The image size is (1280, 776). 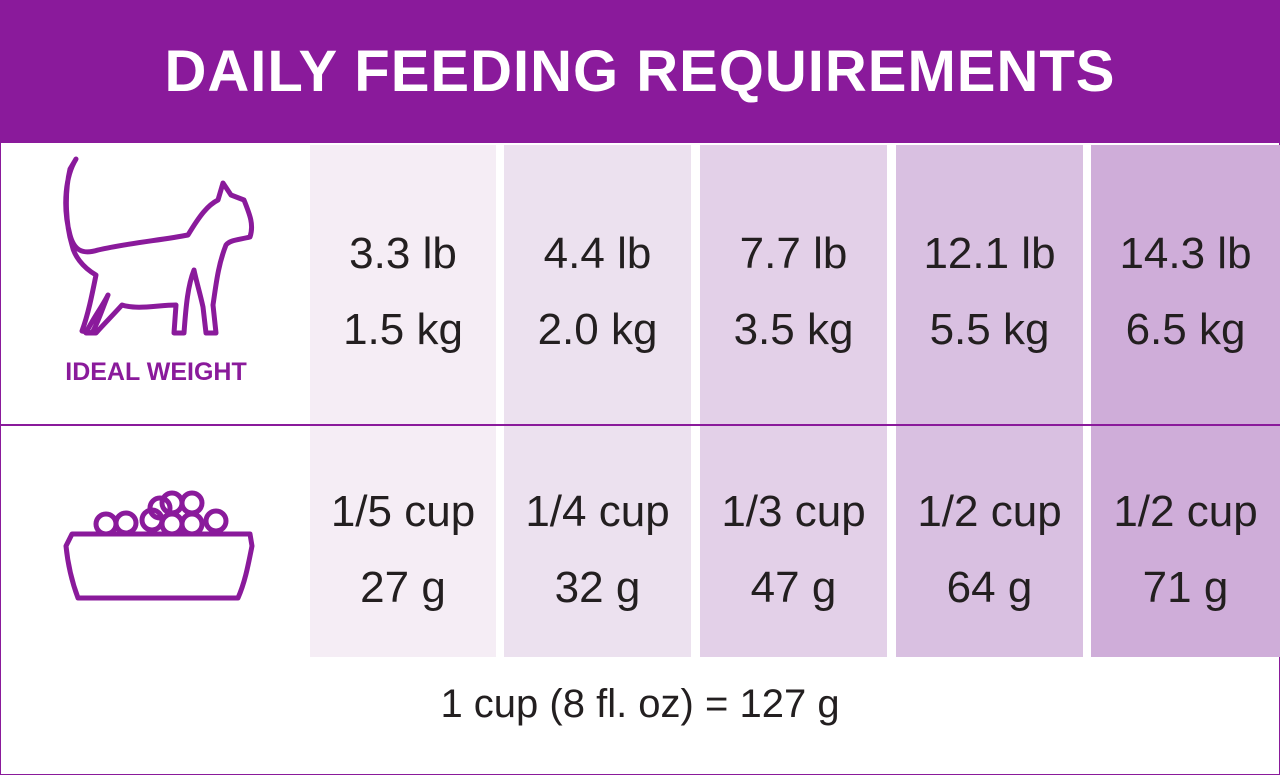 I want to click on column-1: 3.3 lb 1.5 kg 1/5 cup 27 g, so click(x=403, y=401).